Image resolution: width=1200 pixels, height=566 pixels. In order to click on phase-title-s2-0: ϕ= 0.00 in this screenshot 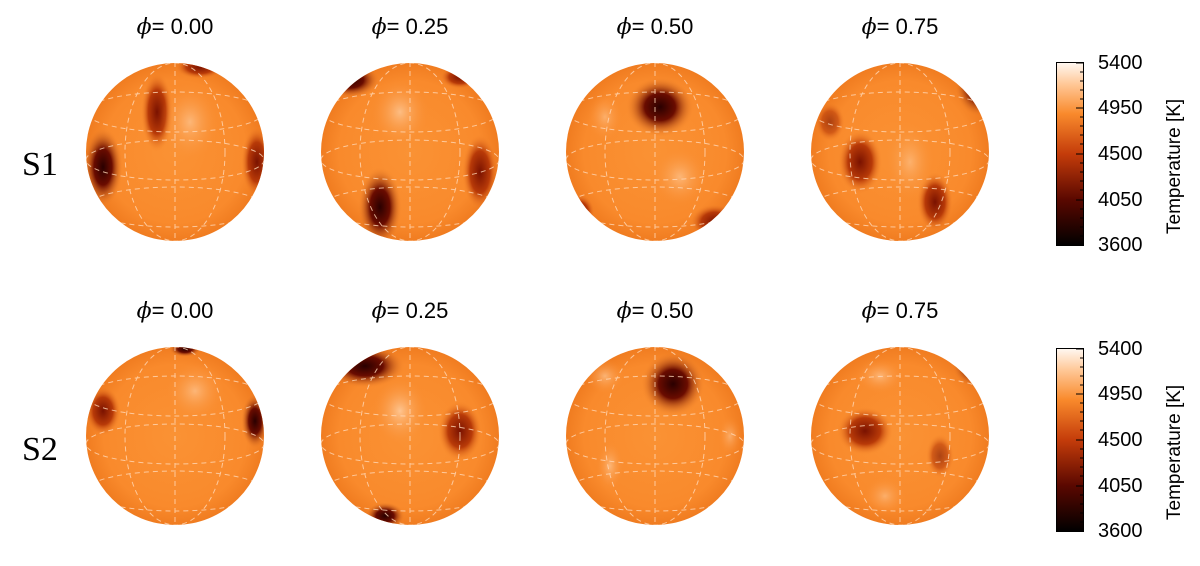, I will do `click(175, 311)`.